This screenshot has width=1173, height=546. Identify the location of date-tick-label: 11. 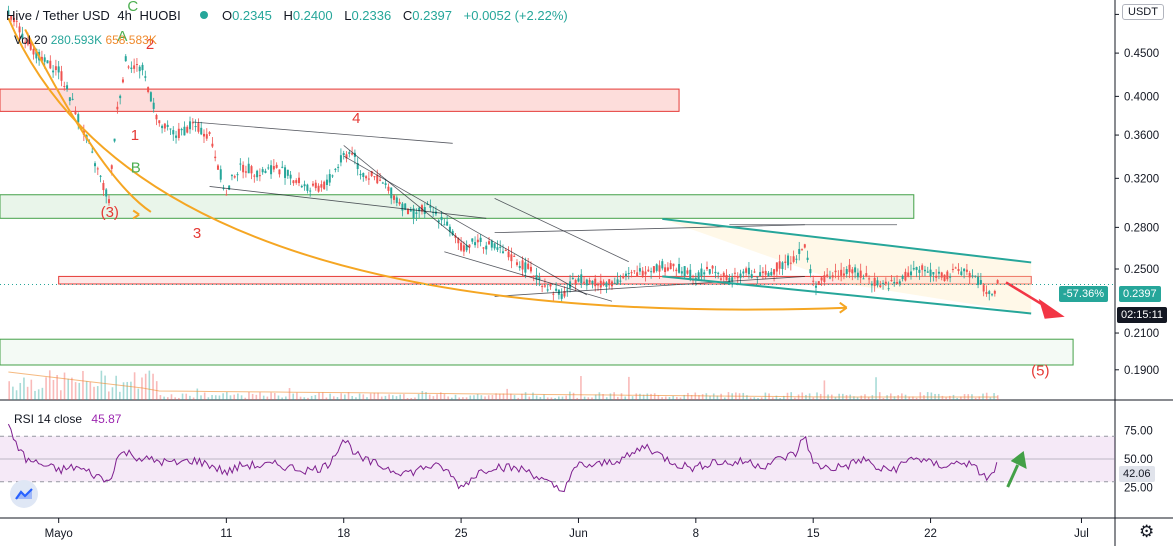
(226, 534).